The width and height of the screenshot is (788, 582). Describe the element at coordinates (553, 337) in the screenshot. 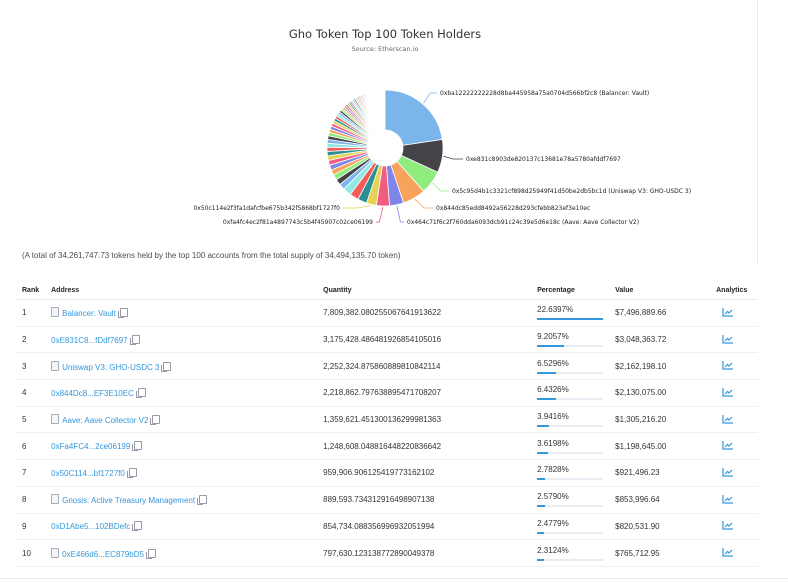

I see `percentage-text: 9.2057%` at that location.